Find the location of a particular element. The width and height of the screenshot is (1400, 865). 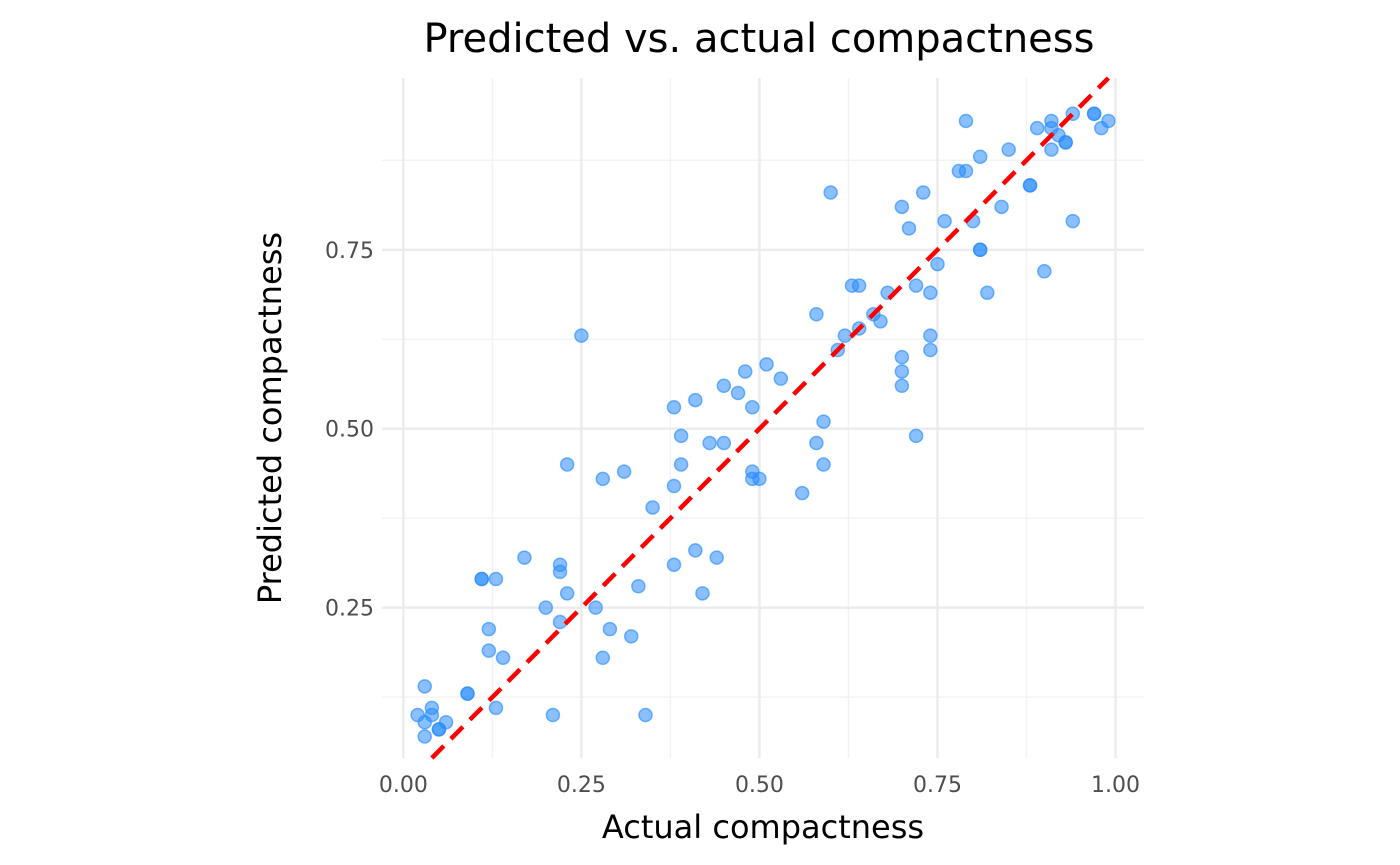

y-tick-label: 0.75 is located at coordinates (349, 251).